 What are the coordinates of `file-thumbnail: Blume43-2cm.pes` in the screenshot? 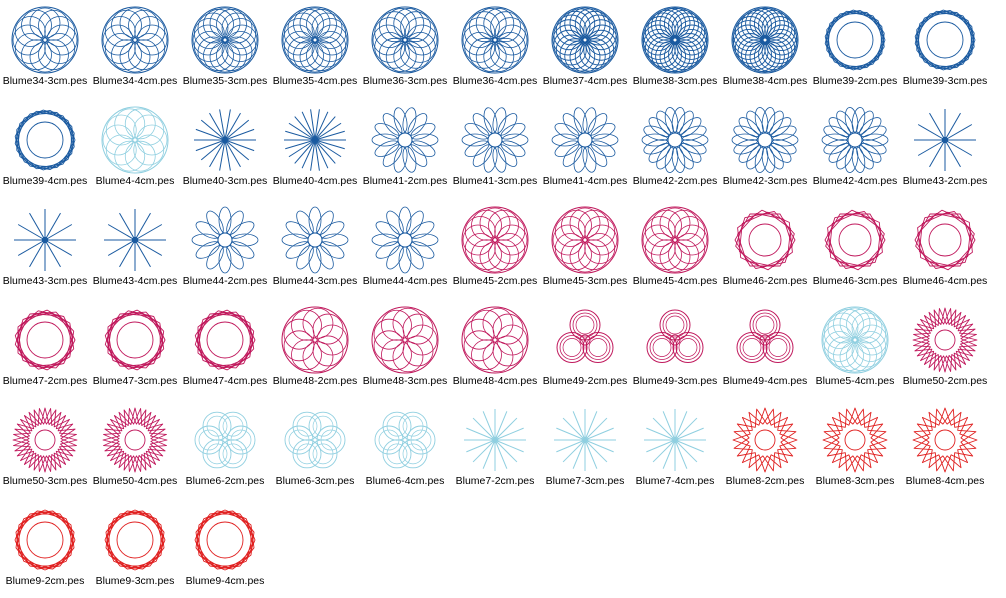 It's located at (945, 150).